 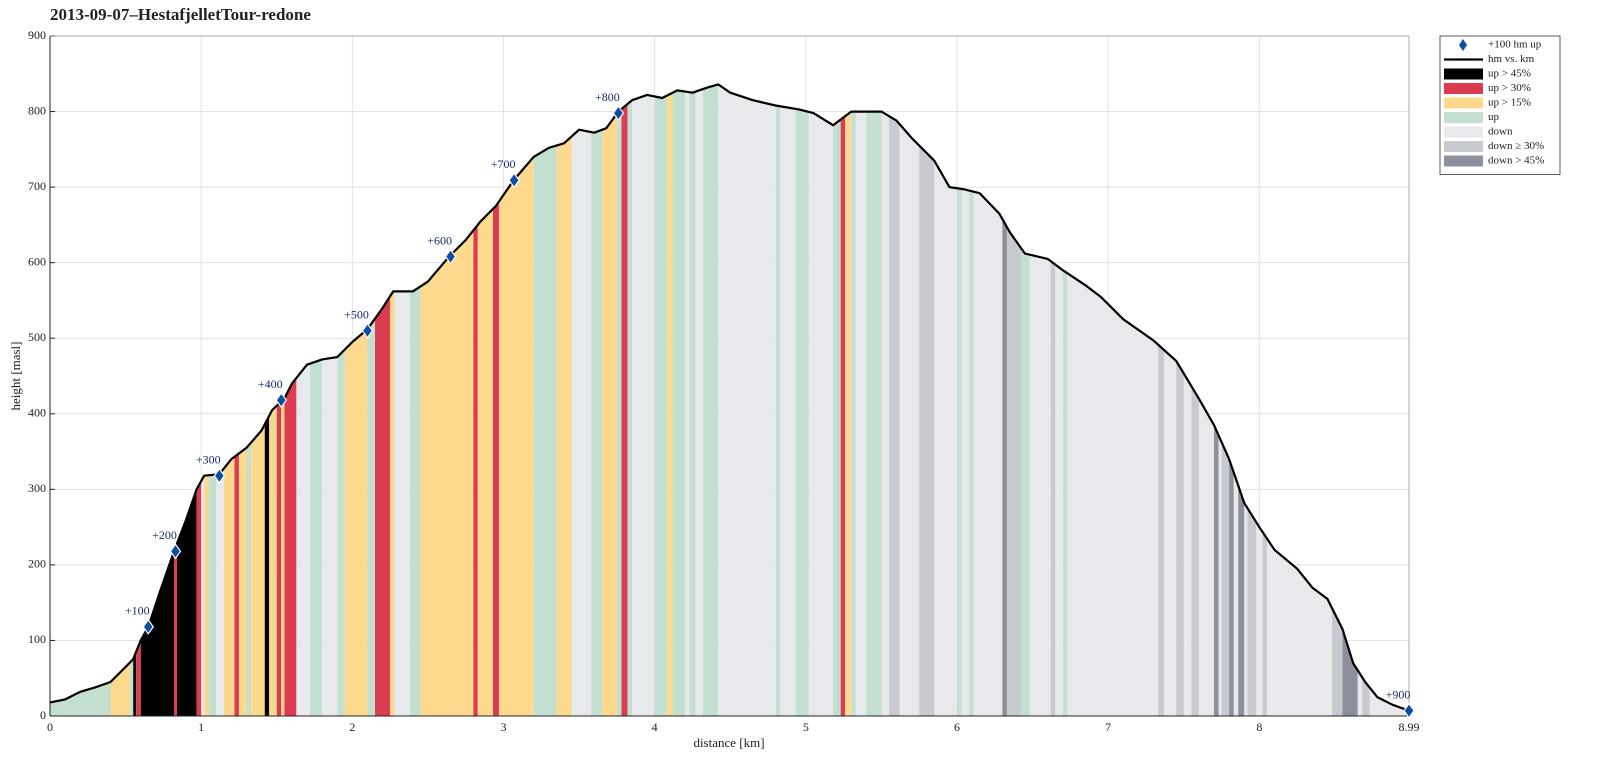 I want to click on x-tick-label: 8, so click(x=1259, y=727).